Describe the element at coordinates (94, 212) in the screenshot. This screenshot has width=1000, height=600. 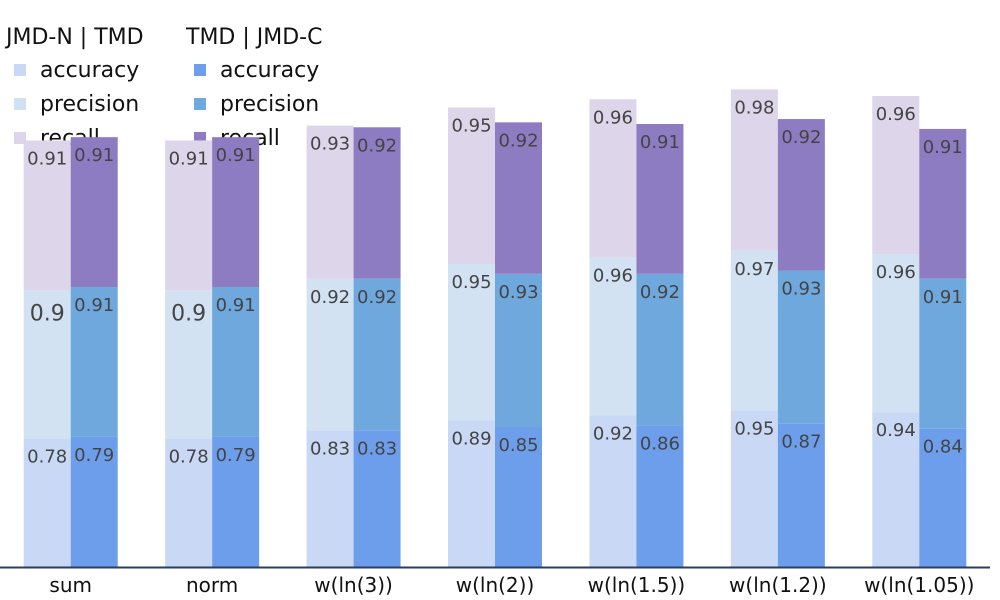
I see `bar-right-recall-sum` at that location.